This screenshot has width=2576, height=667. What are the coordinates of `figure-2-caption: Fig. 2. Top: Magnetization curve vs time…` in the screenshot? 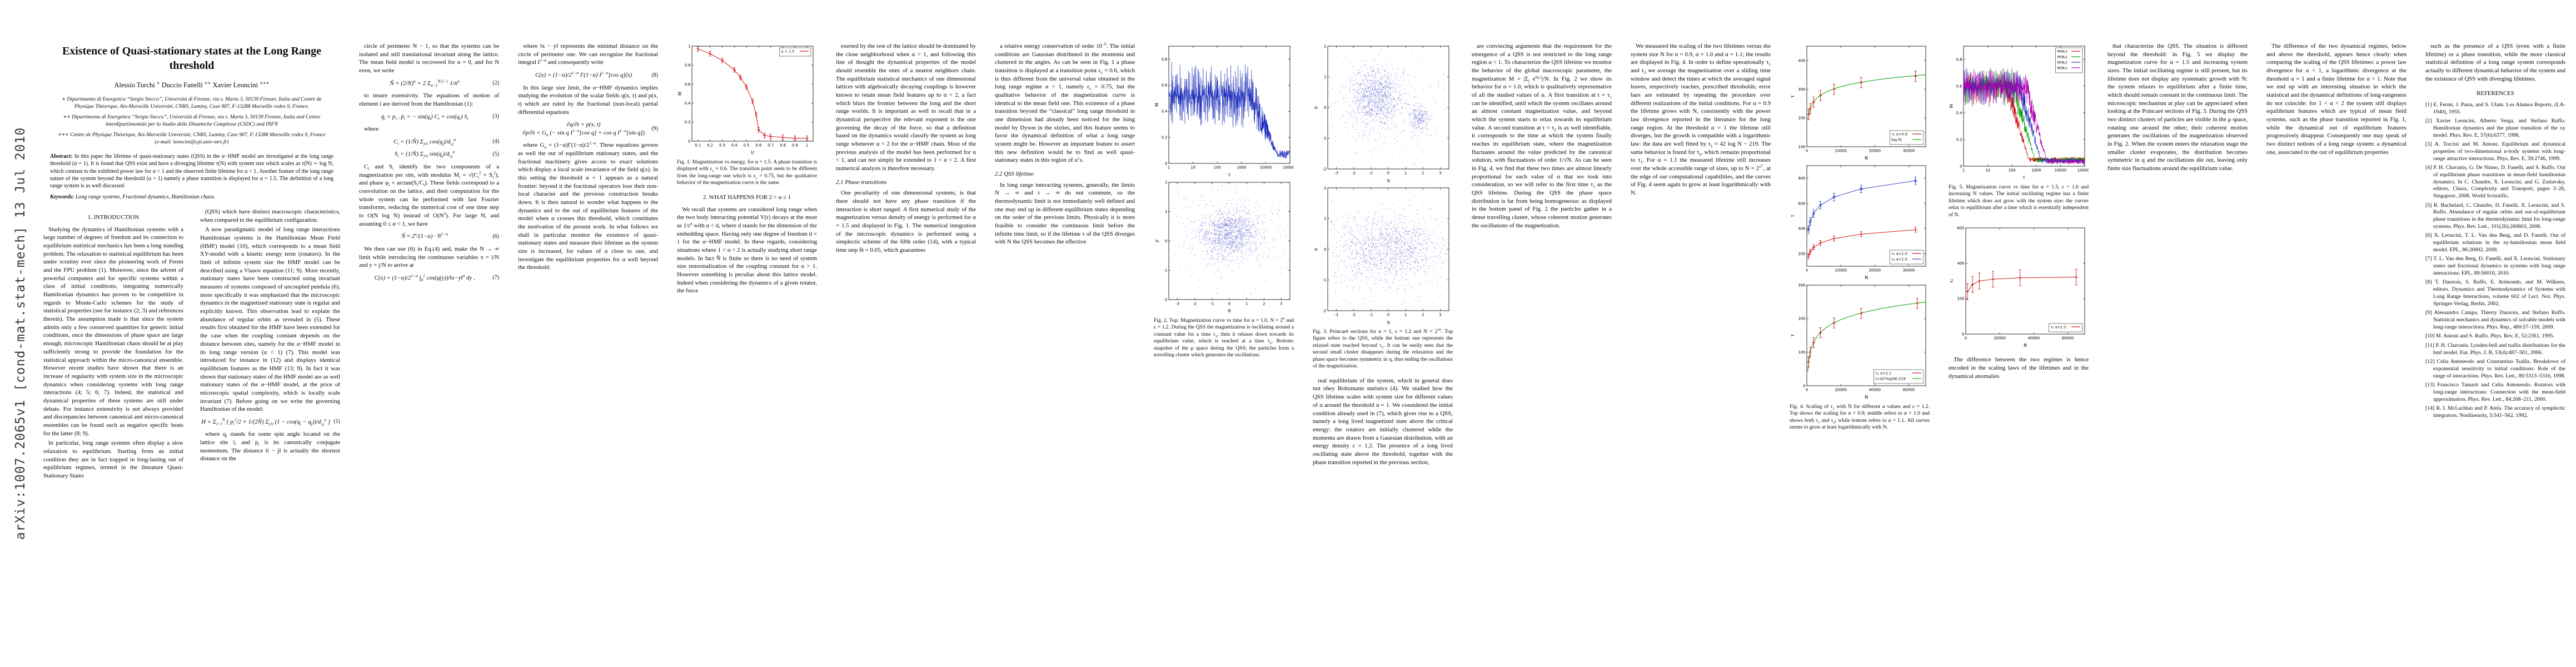 It's located at (1224, 337).